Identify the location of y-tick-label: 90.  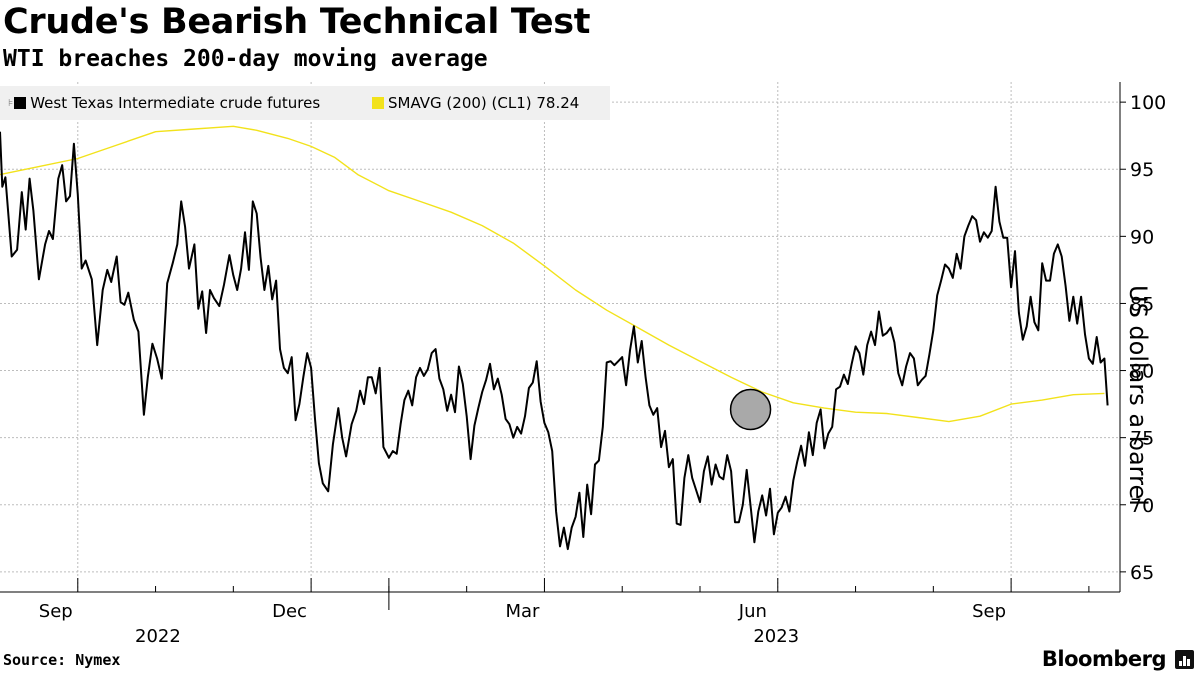
(1142, 237).